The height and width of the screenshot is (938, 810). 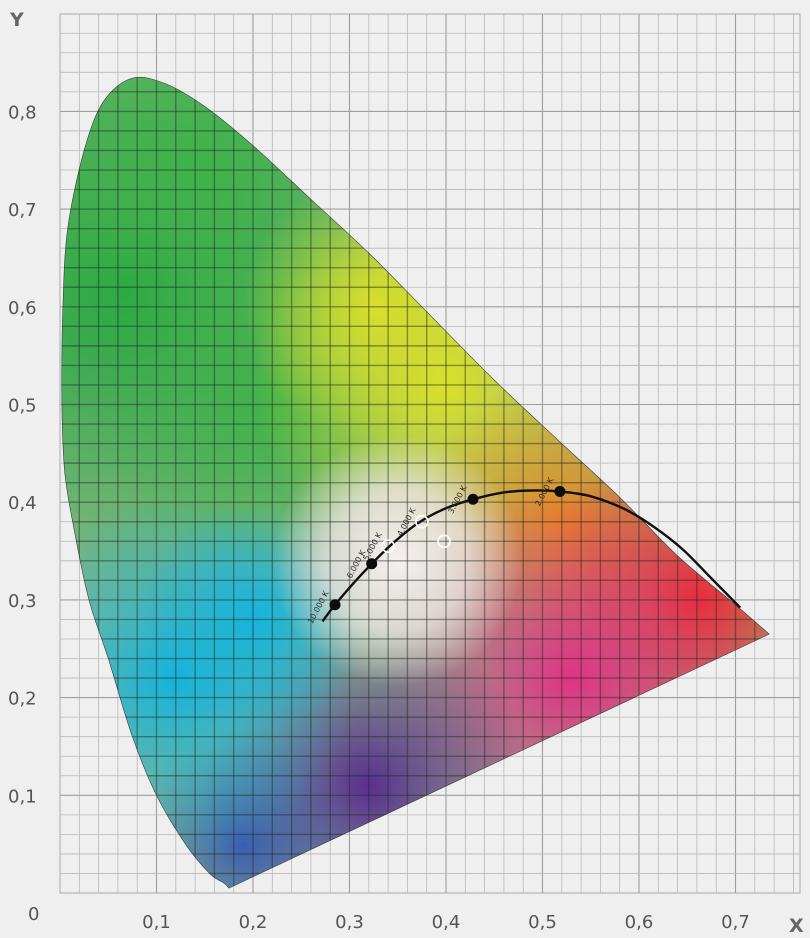 What do you see at coordinates (22, 699) in the screenshot?
I see `y-tick-label: 0,2` at bounding box center [22, 699].